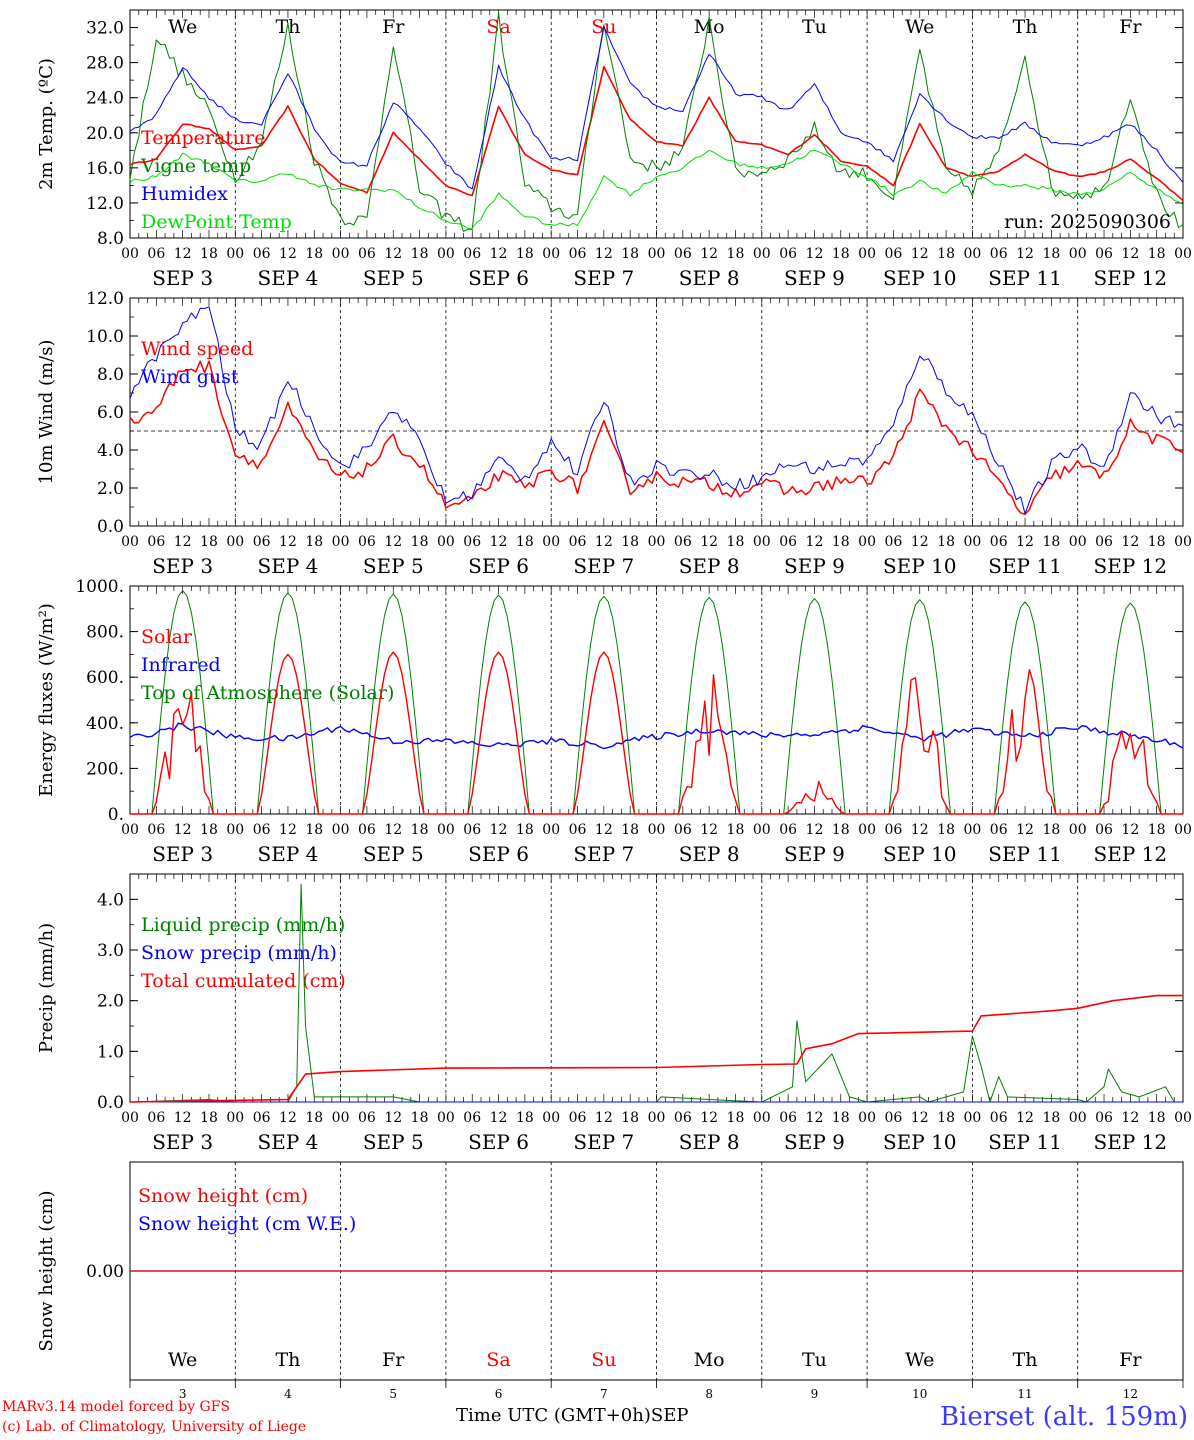  Describe the element at coordinates (110, 951) in the screenshot. I see `y-tick-label: 3.0` at that location.